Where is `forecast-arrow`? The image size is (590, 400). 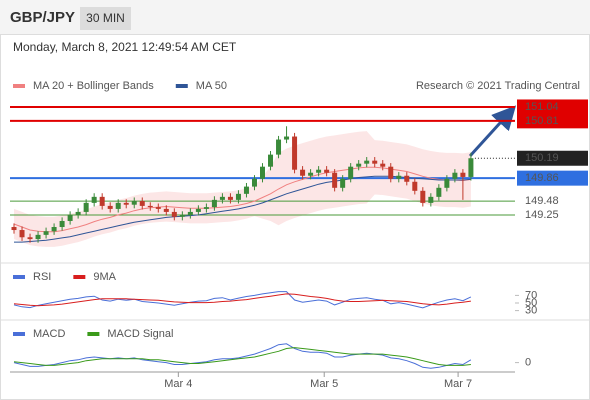
forecast-arrow is located at coordinates (492, 131).